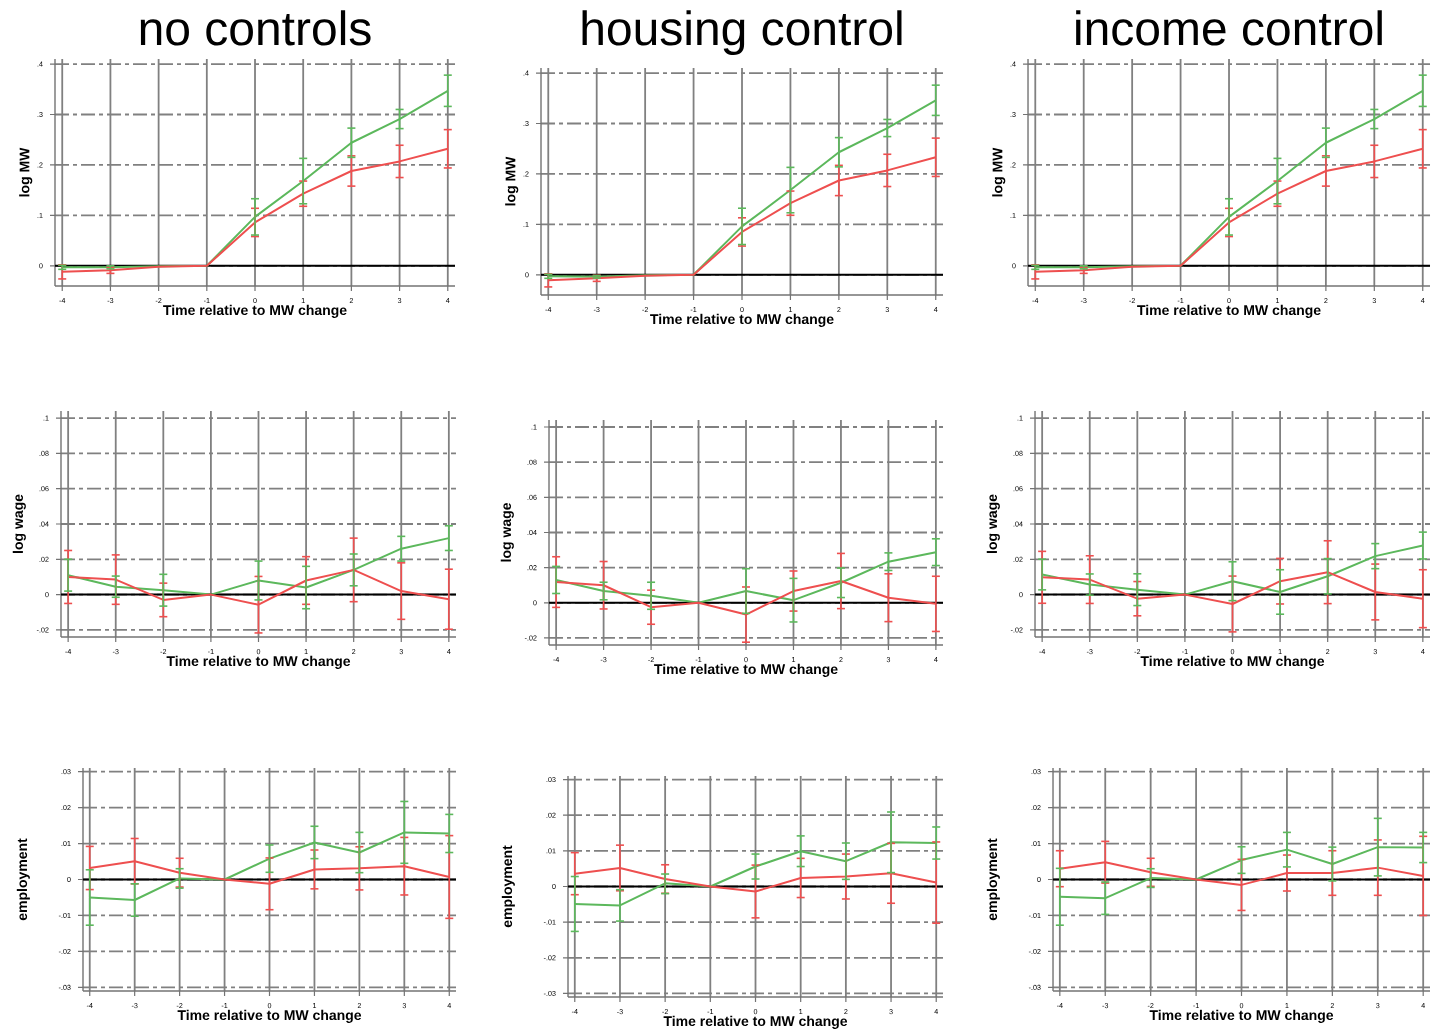  I want to click on chart-title: no controls, so click(255, 28).